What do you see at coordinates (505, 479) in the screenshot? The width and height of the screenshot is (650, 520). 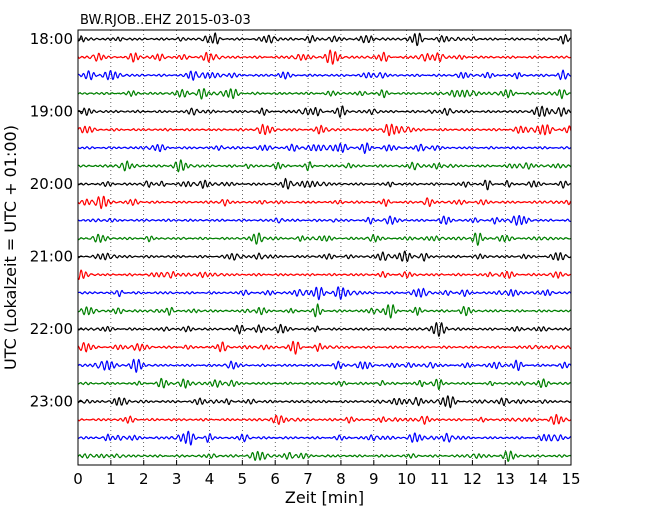 I see `x-tick-label: 13` at bounding box center [505, 479].